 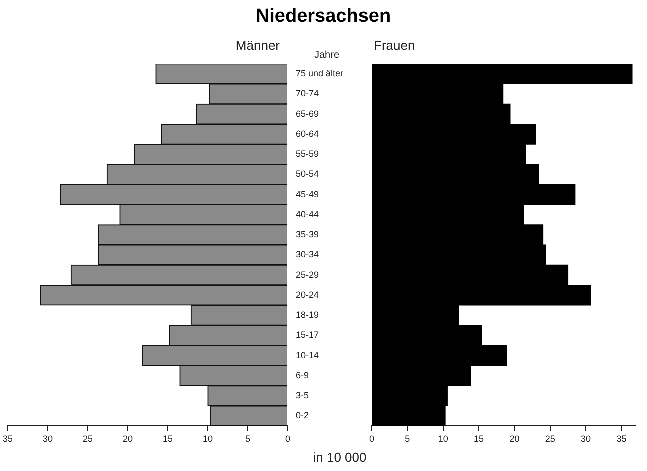 I want to click on x-axis-title: in 10 000, so click(x=340, y=457).